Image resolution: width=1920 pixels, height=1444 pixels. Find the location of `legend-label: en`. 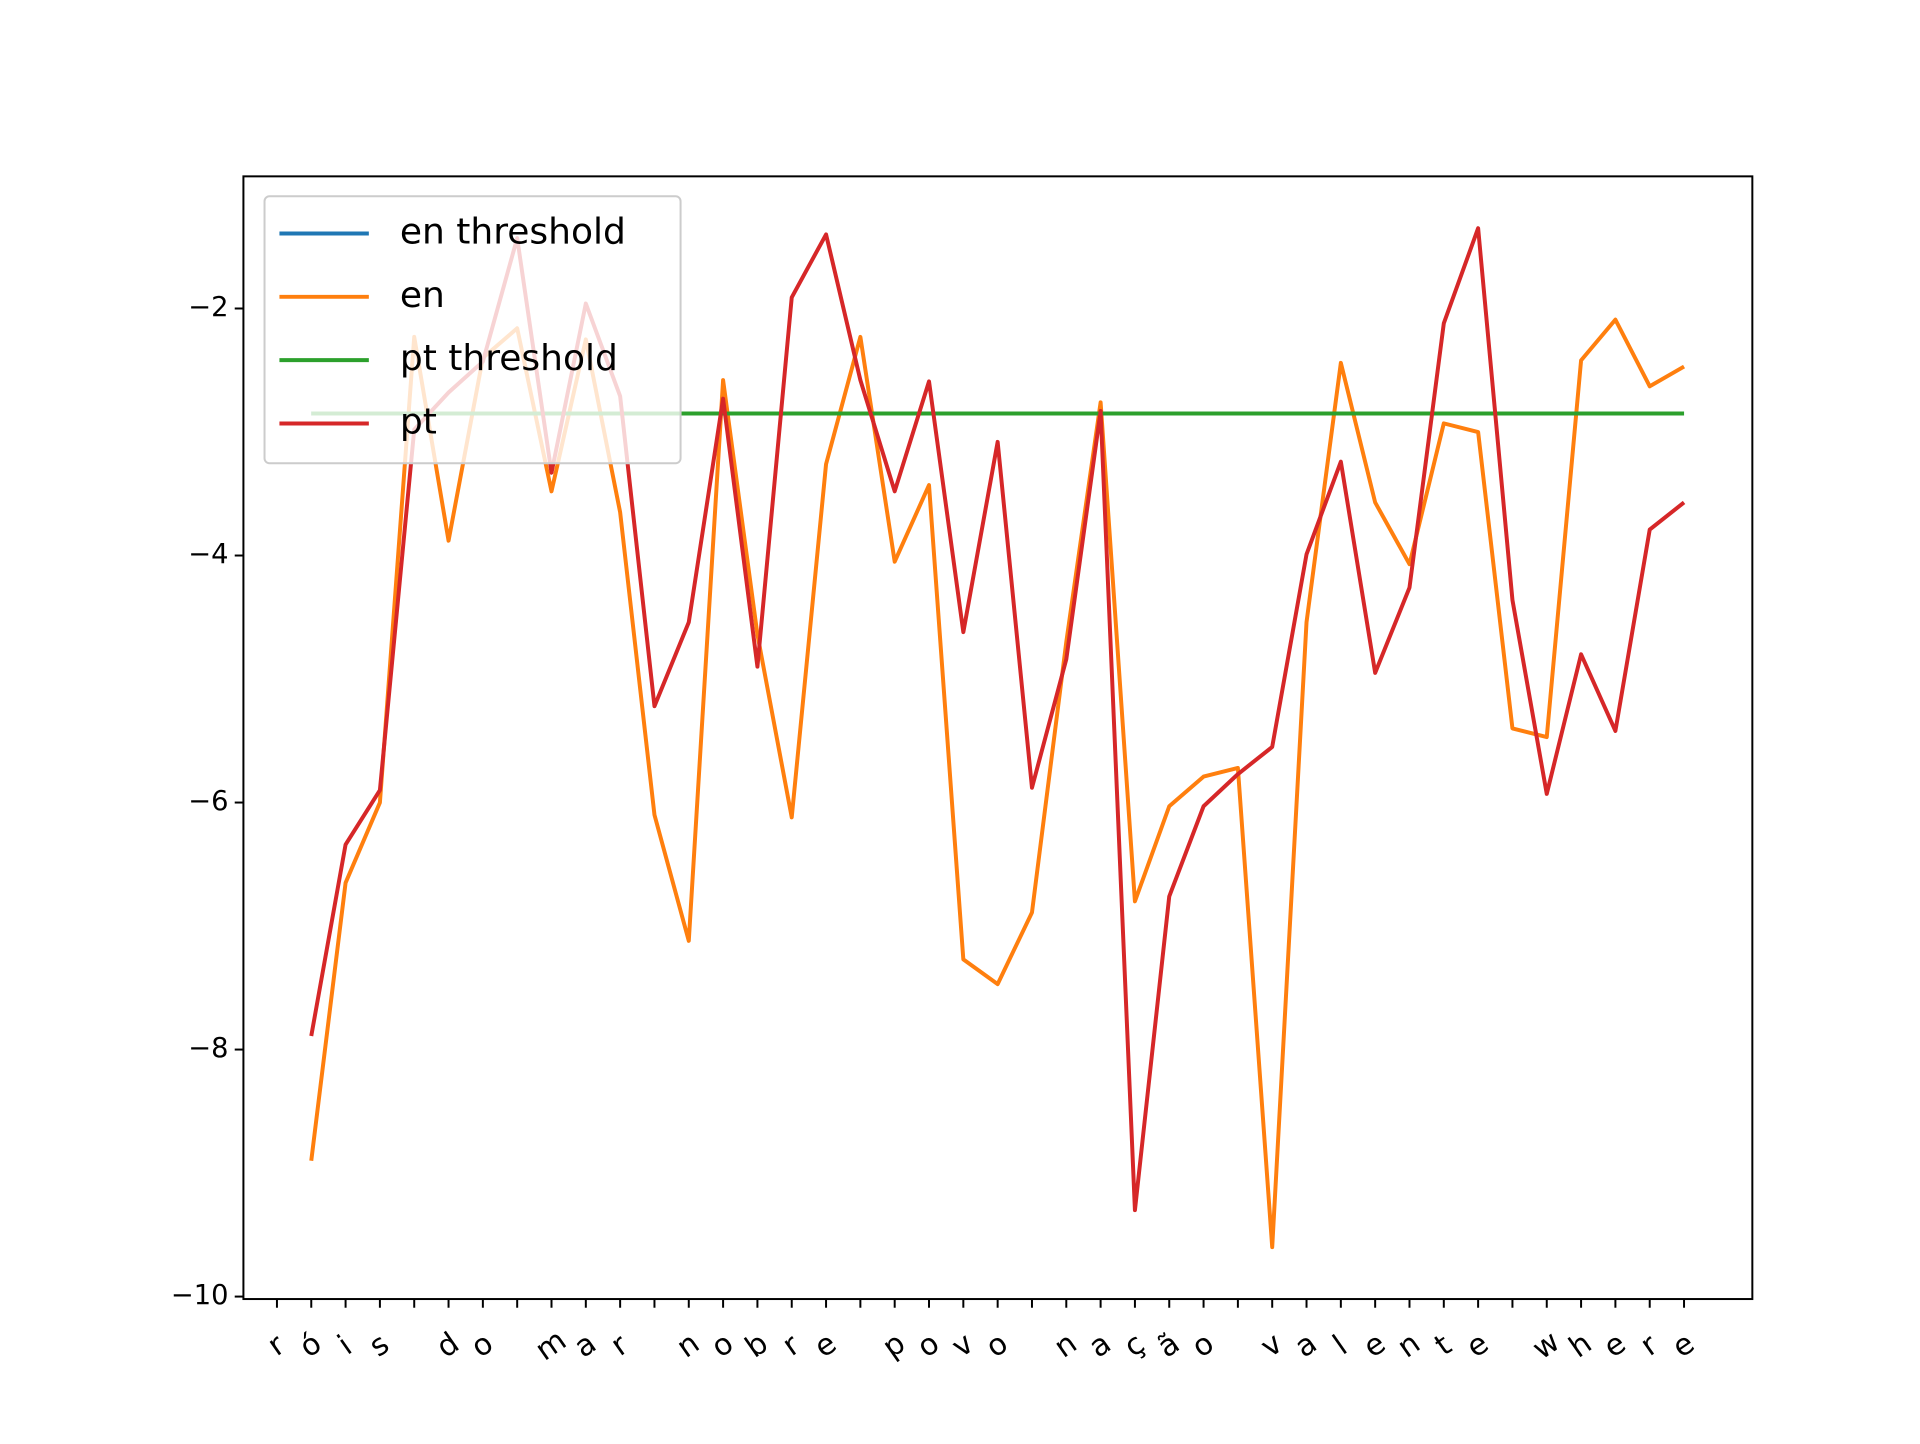

legend-label: en is located at coordinates (422, 295).